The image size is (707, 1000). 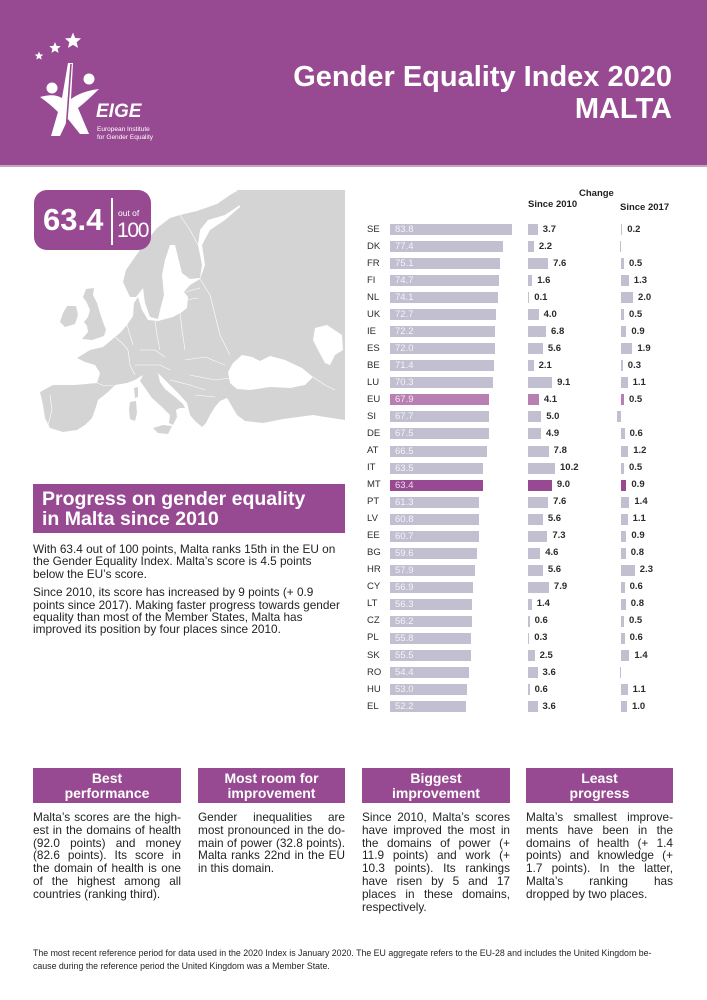 I want to click on country-label: LT, so click(x=372, y=604).